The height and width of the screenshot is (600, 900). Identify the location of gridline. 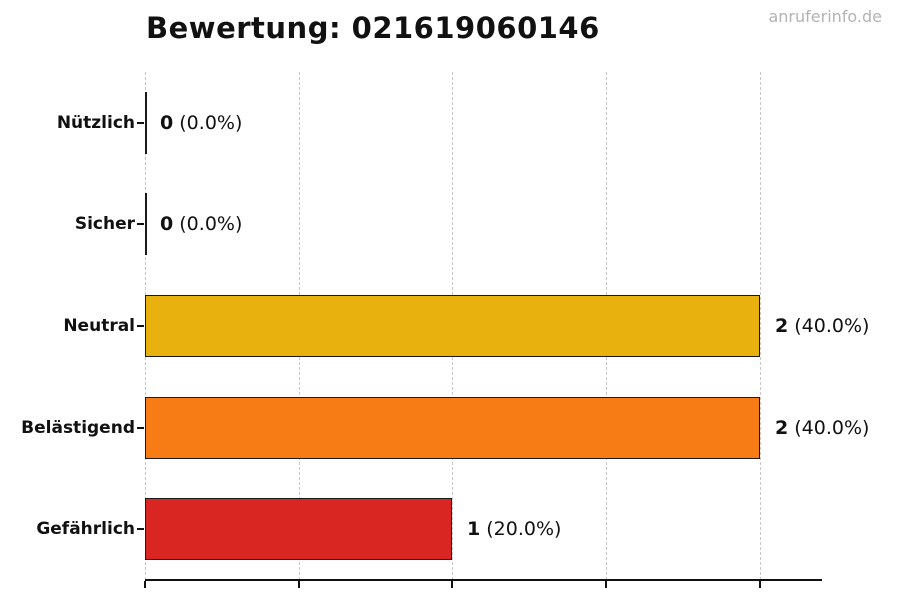
(760, 326).